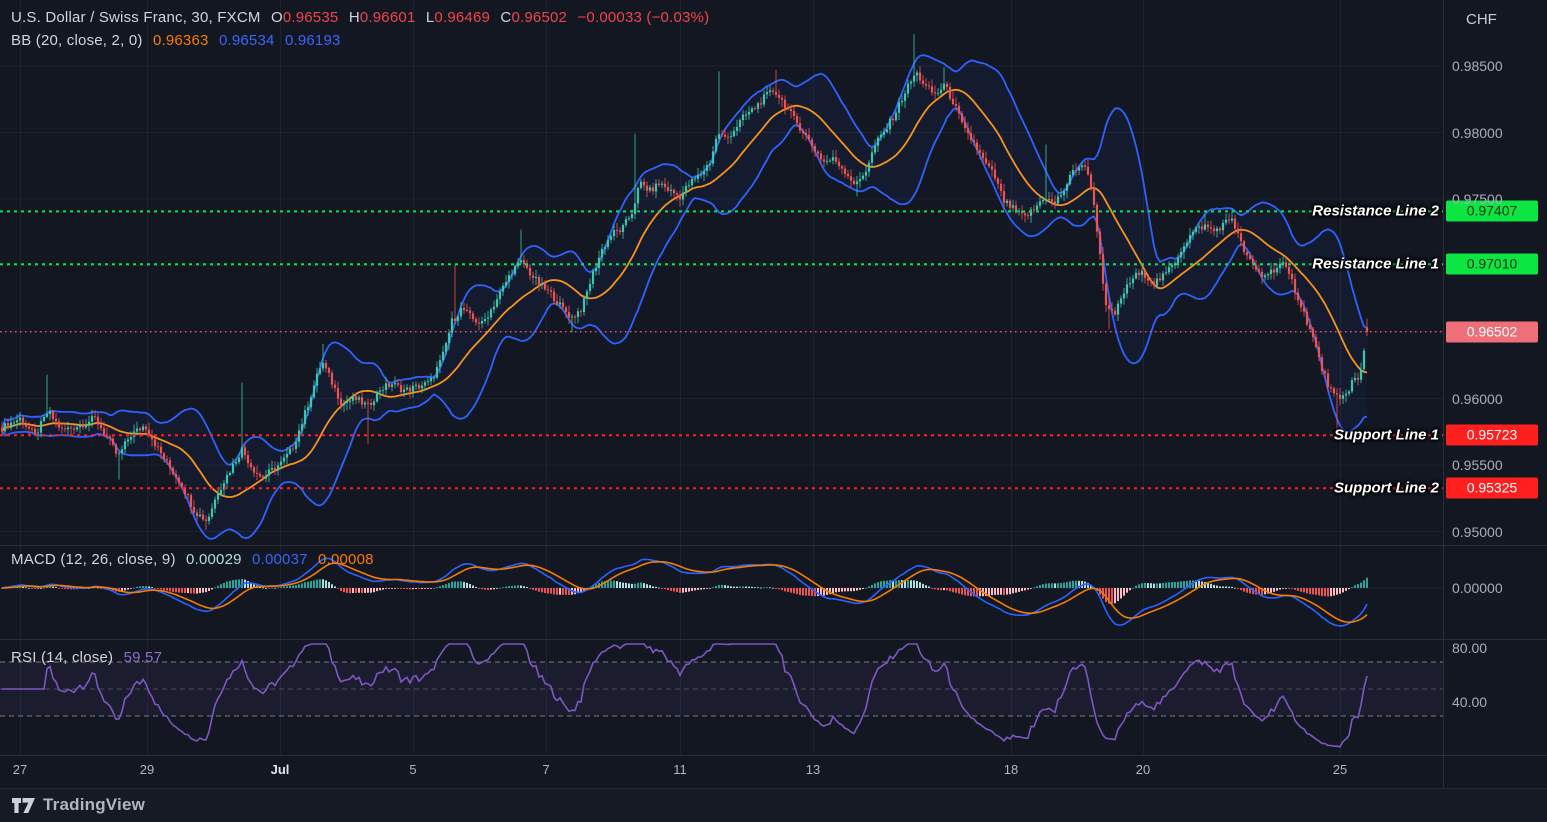  Describe the element at coordinates (1477, 66) in the screenshot. I see `price-tick-0.98500: 0.98500` at that location.